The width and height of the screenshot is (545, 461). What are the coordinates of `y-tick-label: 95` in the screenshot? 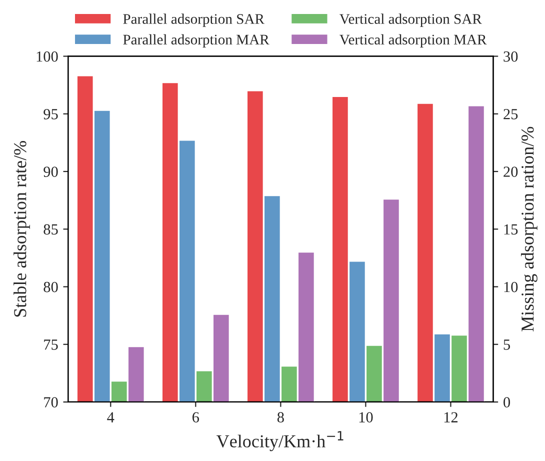 It's located at (51, 114).